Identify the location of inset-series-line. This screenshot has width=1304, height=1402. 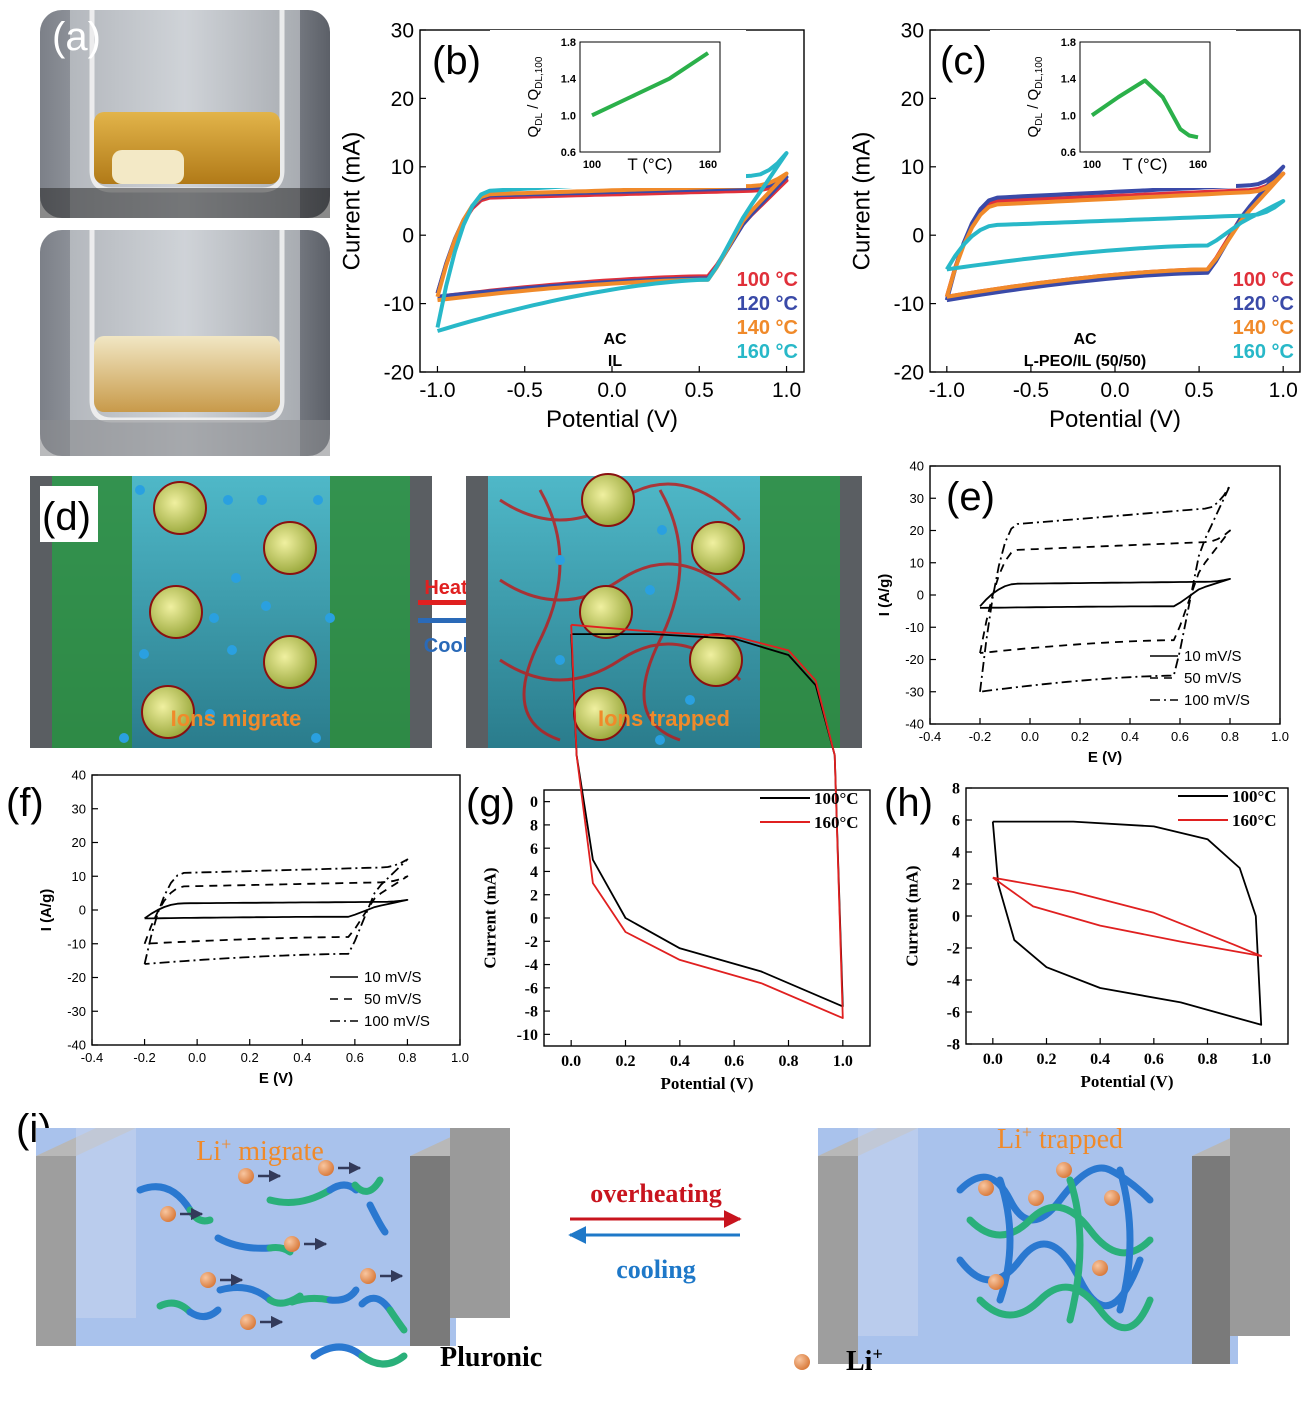
(650, 84).